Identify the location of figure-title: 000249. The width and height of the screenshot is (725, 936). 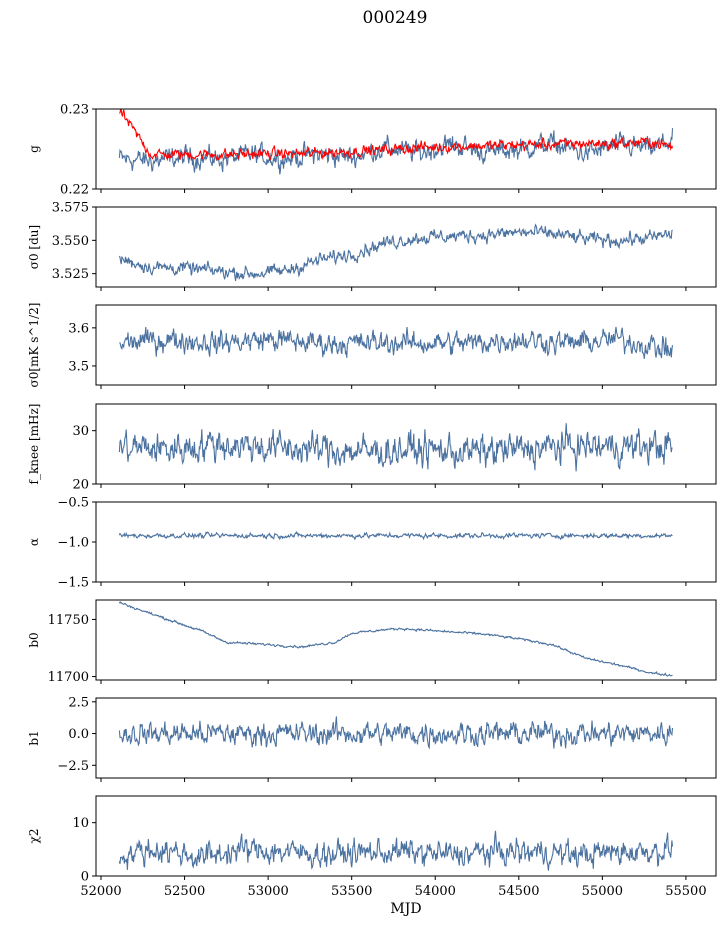
(395, 18).